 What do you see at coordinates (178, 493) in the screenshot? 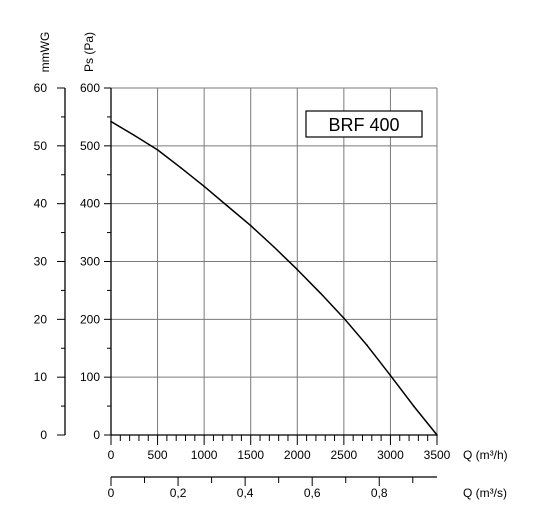
I see `x2-tick-label: 0,2` at bounding box center [178, 493].